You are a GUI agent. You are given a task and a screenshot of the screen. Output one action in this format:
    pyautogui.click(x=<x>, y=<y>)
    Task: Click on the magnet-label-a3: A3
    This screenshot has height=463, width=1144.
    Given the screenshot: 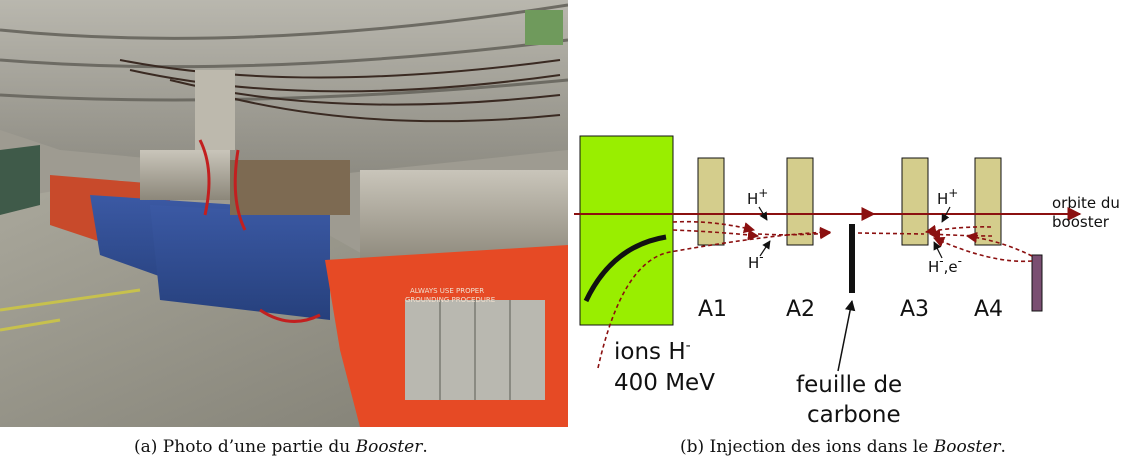 What is the action you would take?
    pyautogui.click(x=914, y=309)
    